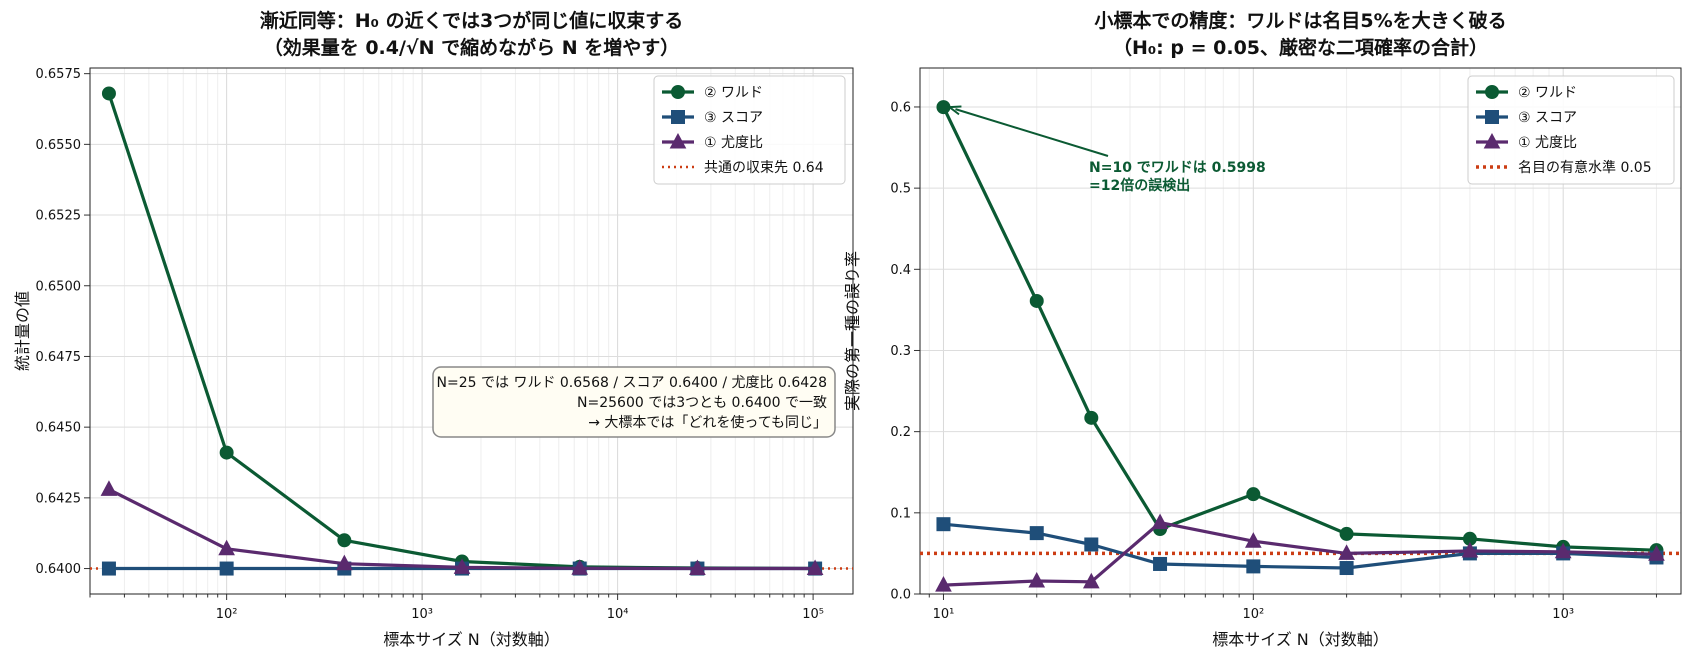  Describe the element at coordinates (1139, 185) in the screenshot. I see `annotation-line: =12倍の誤検出` at that location.